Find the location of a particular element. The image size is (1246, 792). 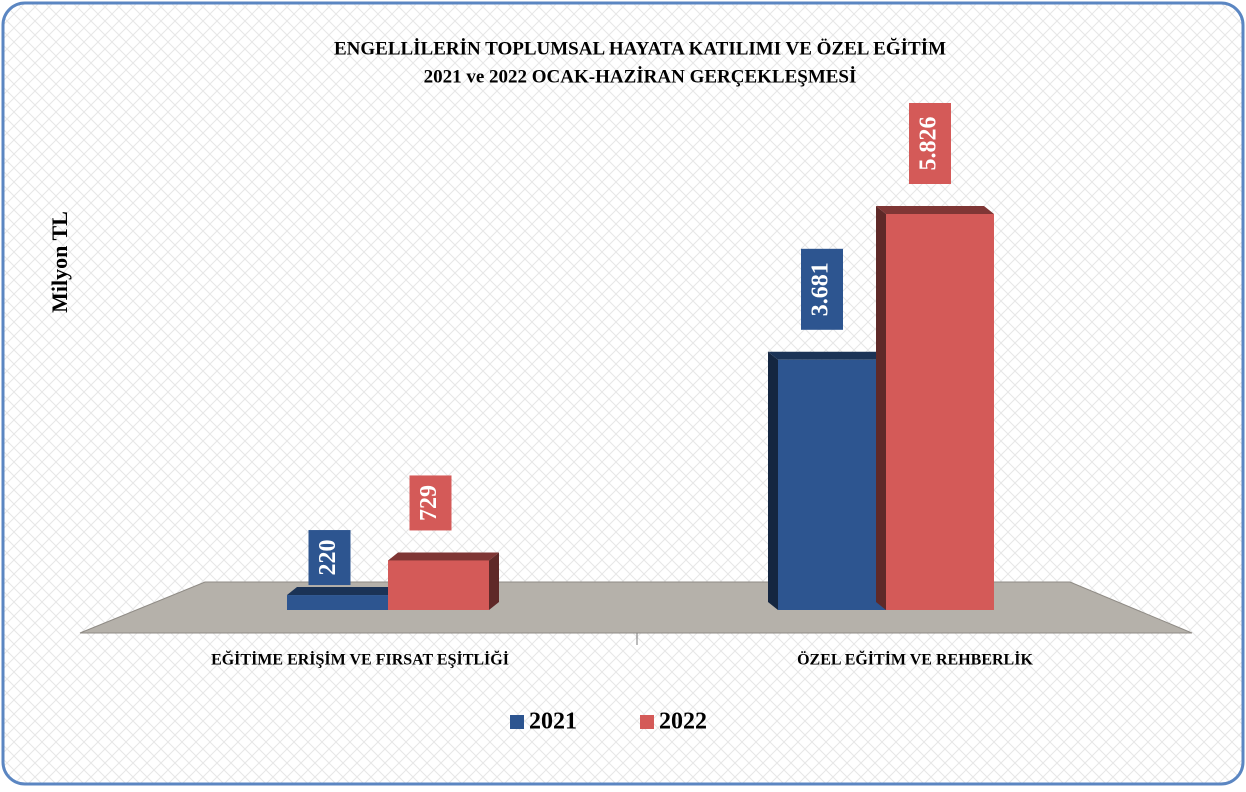

floor is located at coordinates (636, 607).